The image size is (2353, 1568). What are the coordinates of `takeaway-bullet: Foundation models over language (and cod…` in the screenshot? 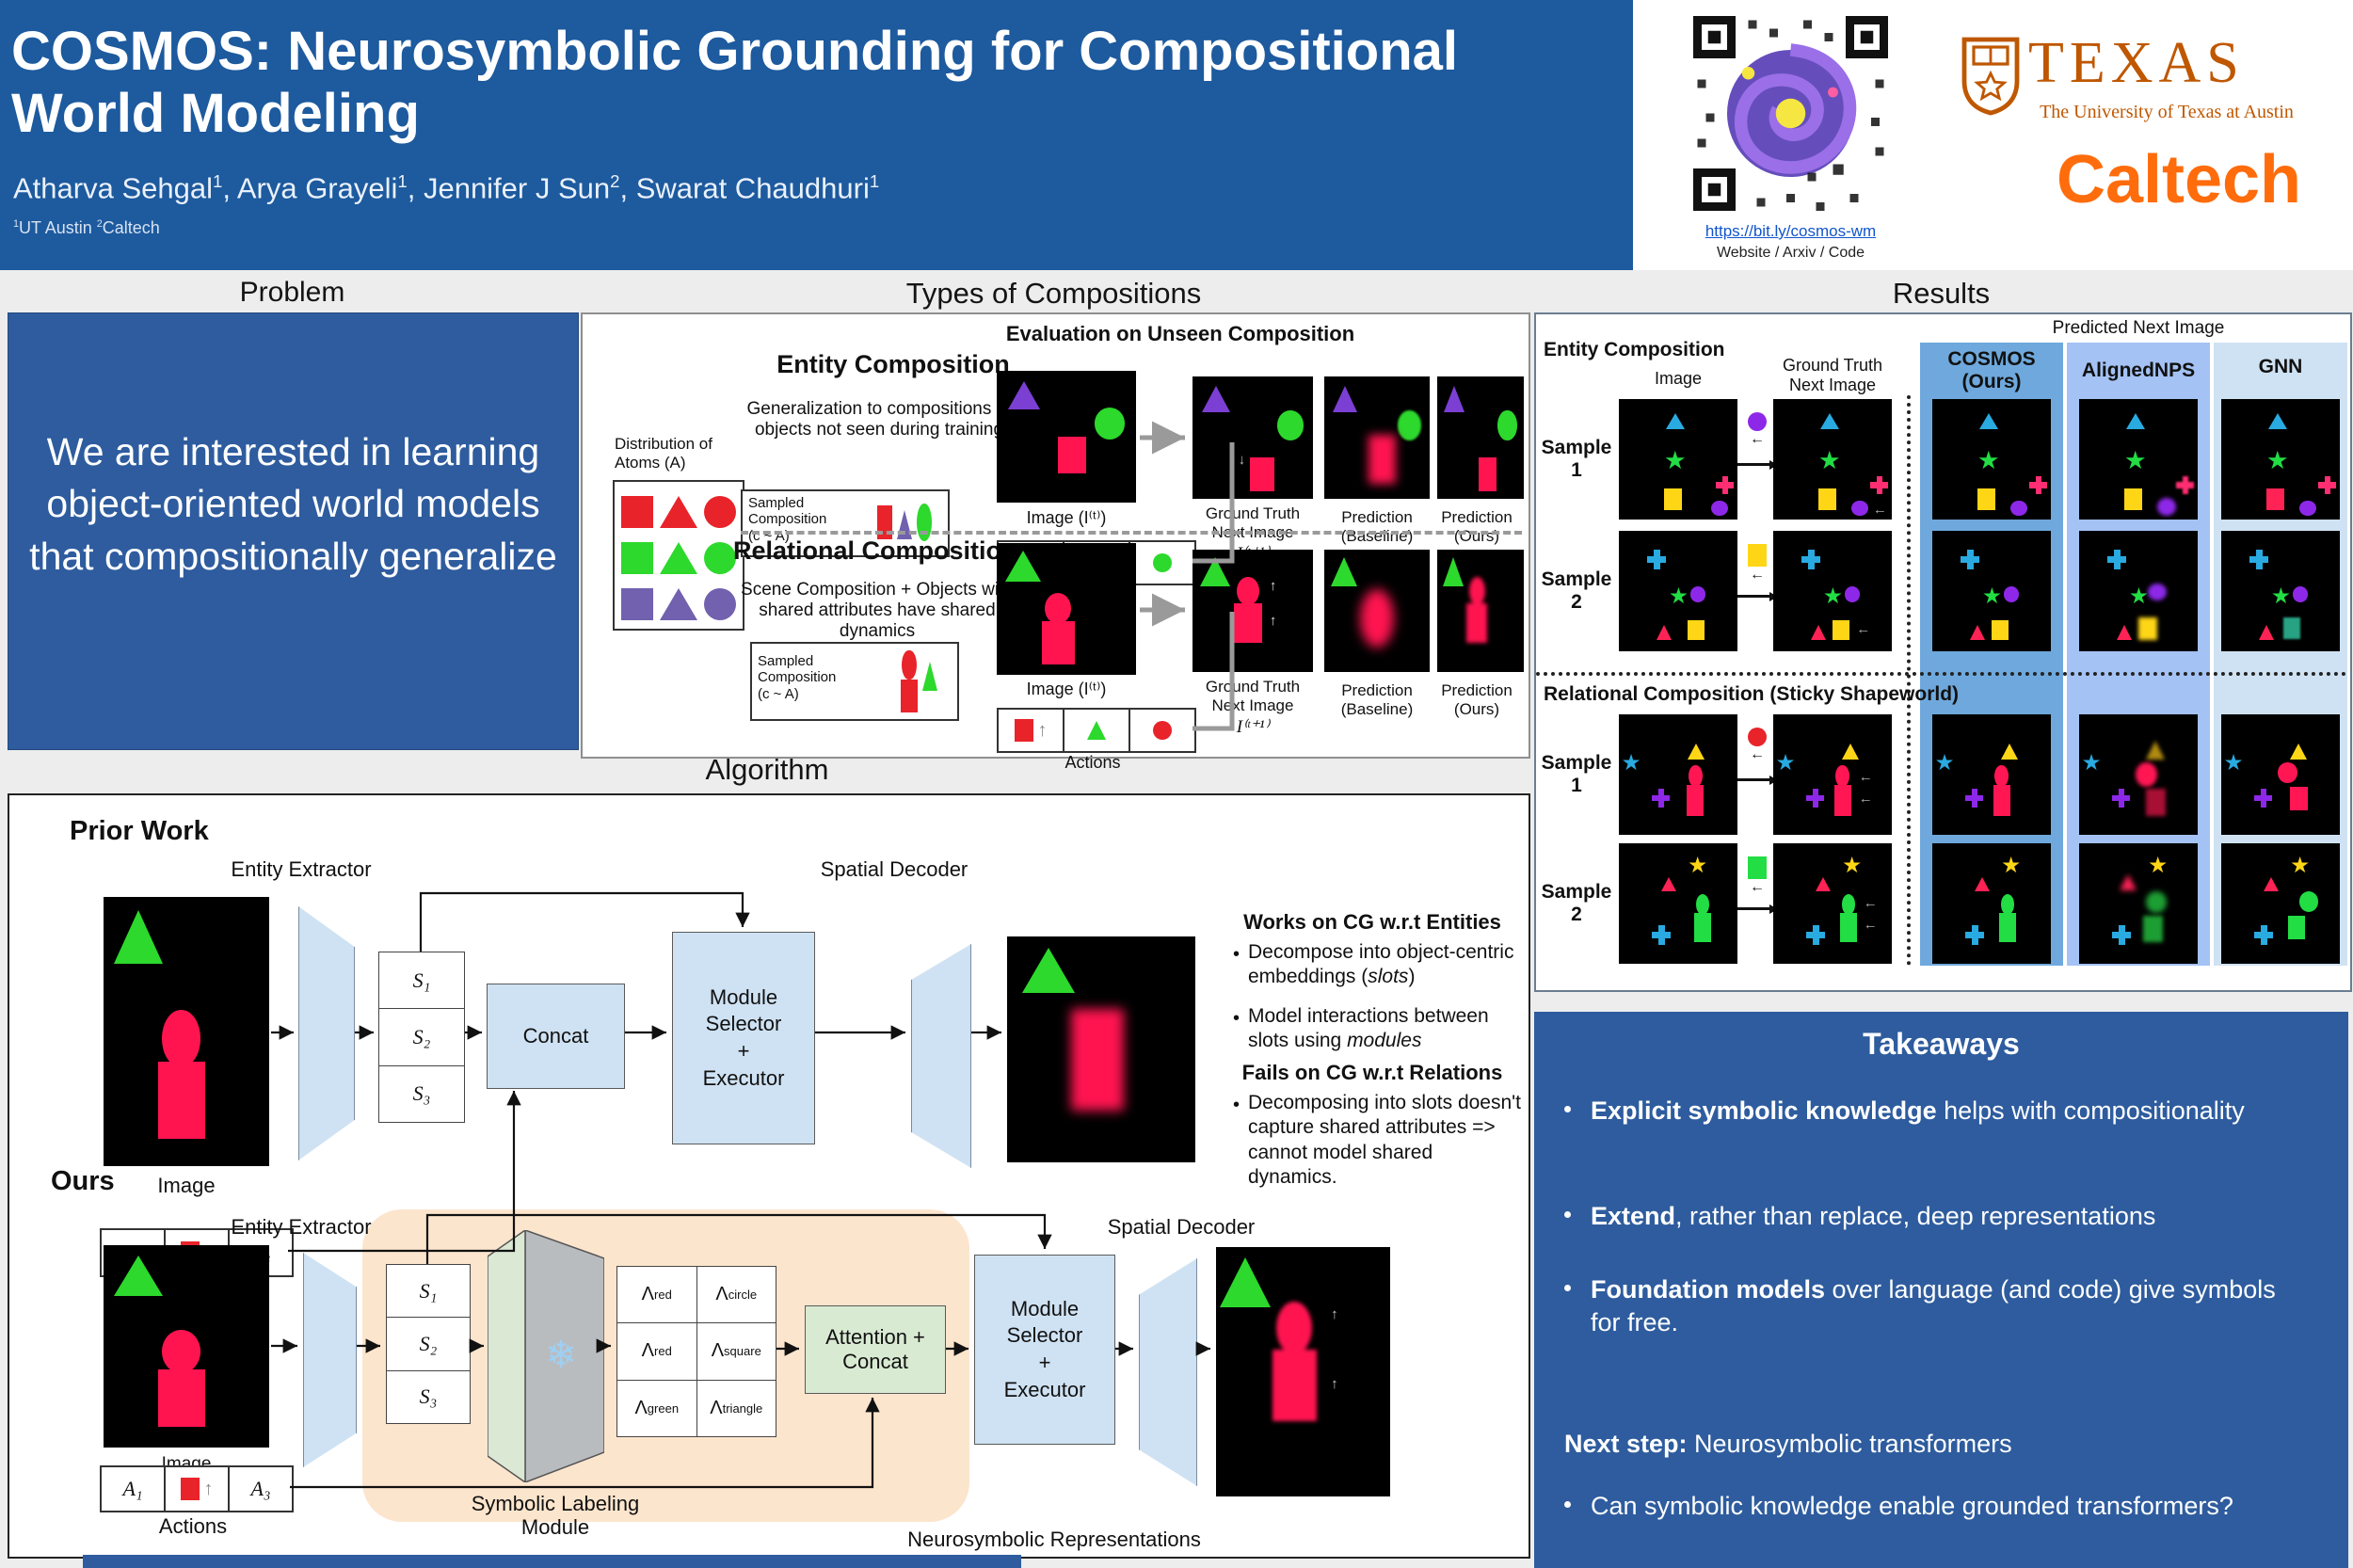 It's located at (1921, 1305).